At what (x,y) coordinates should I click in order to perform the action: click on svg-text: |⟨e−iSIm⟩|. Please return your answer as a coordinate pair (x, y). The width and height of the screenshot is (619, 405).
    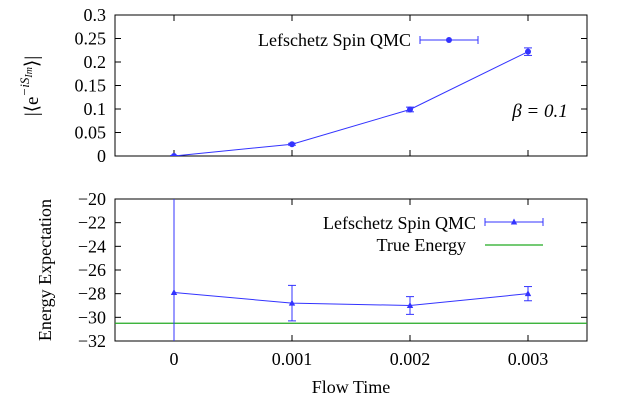
    Looking at the image, I should click on (30, 86).